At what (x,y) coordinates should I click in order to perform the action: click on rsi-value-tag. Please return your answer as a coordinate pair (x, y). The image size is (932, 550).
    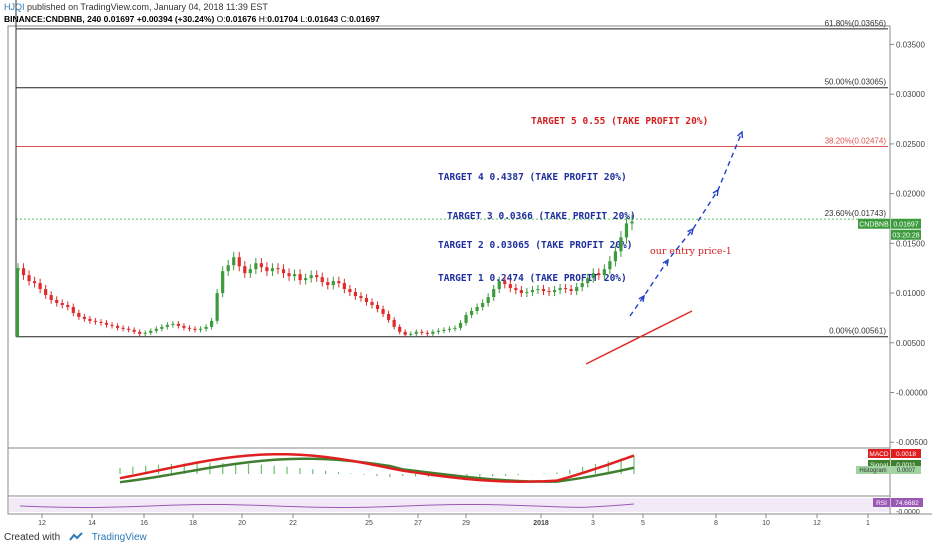
    Looking at the image, I should click on (907, 502).